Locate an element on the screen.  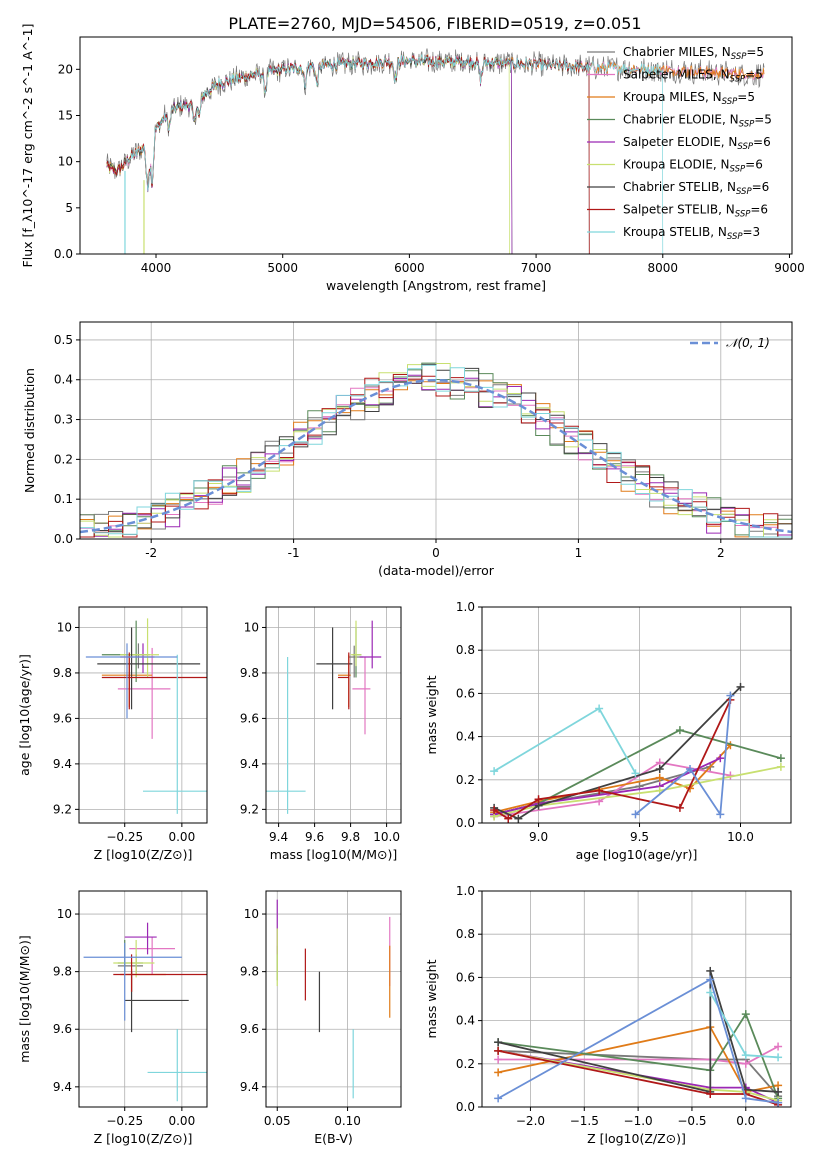
x-axis-label: E(B-V) is located at coordinates (333, 1138).